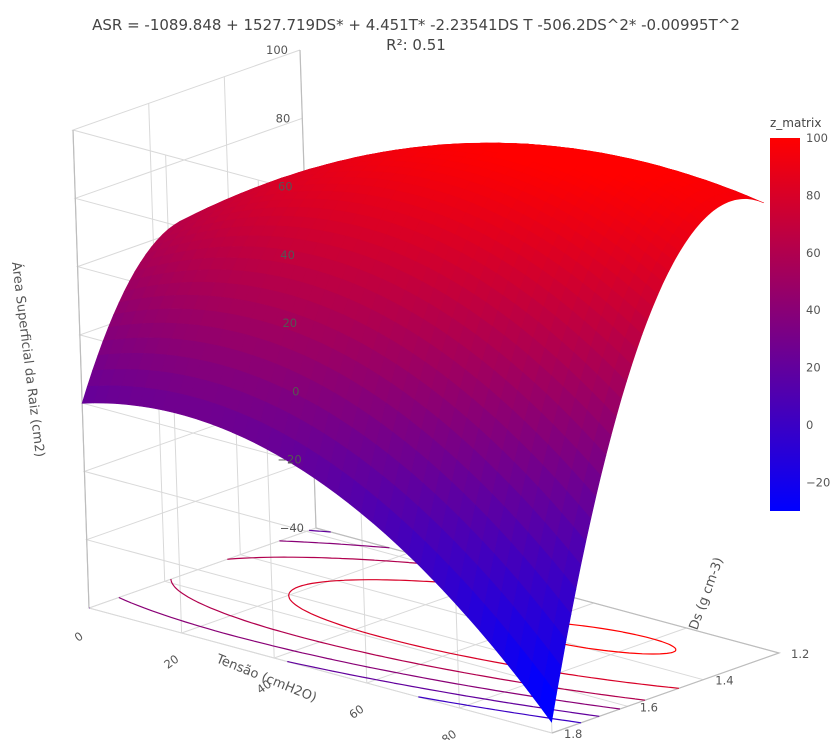 This screenshot has width=833, height=740. Describe the element at coordinates (809, 425) in the screenshot. I see `colorbar-tick-label: 0` at that location.